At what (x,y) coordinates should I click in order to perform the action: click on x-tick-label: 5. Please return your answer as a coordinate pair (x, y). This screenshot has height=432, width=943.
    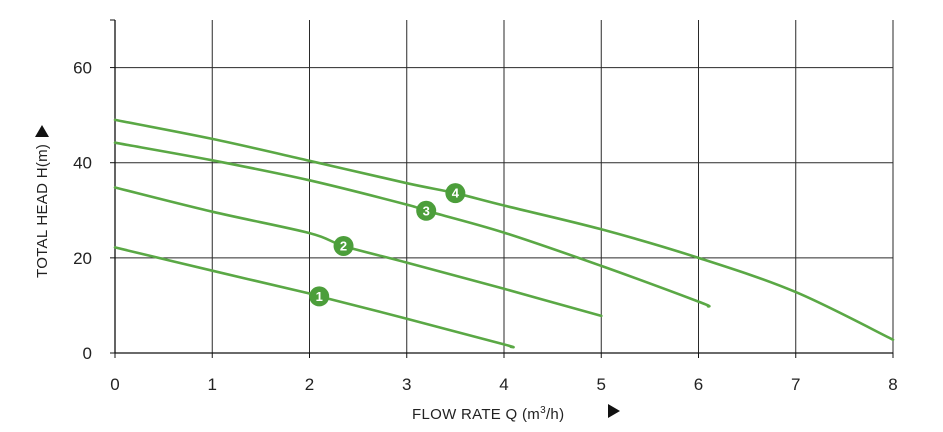
    Looking at the image, I should click on (601, 384).